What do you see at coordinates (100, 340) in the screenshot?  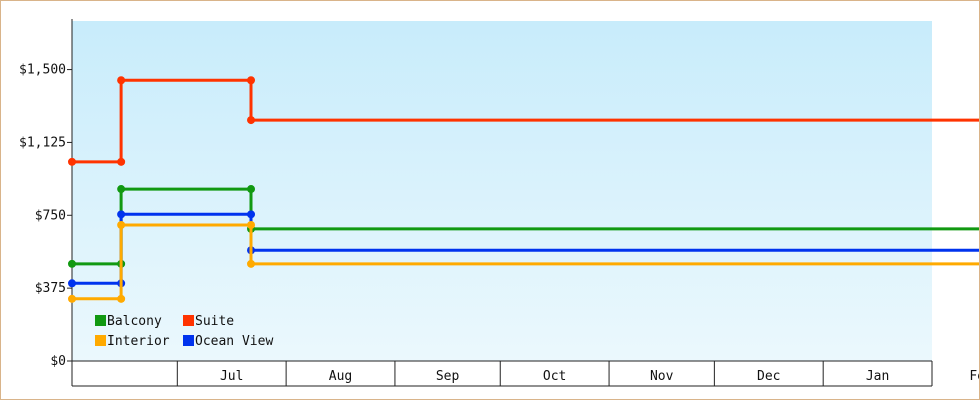 I see `legend-swatch-interior` at bounding box center [100, 340].